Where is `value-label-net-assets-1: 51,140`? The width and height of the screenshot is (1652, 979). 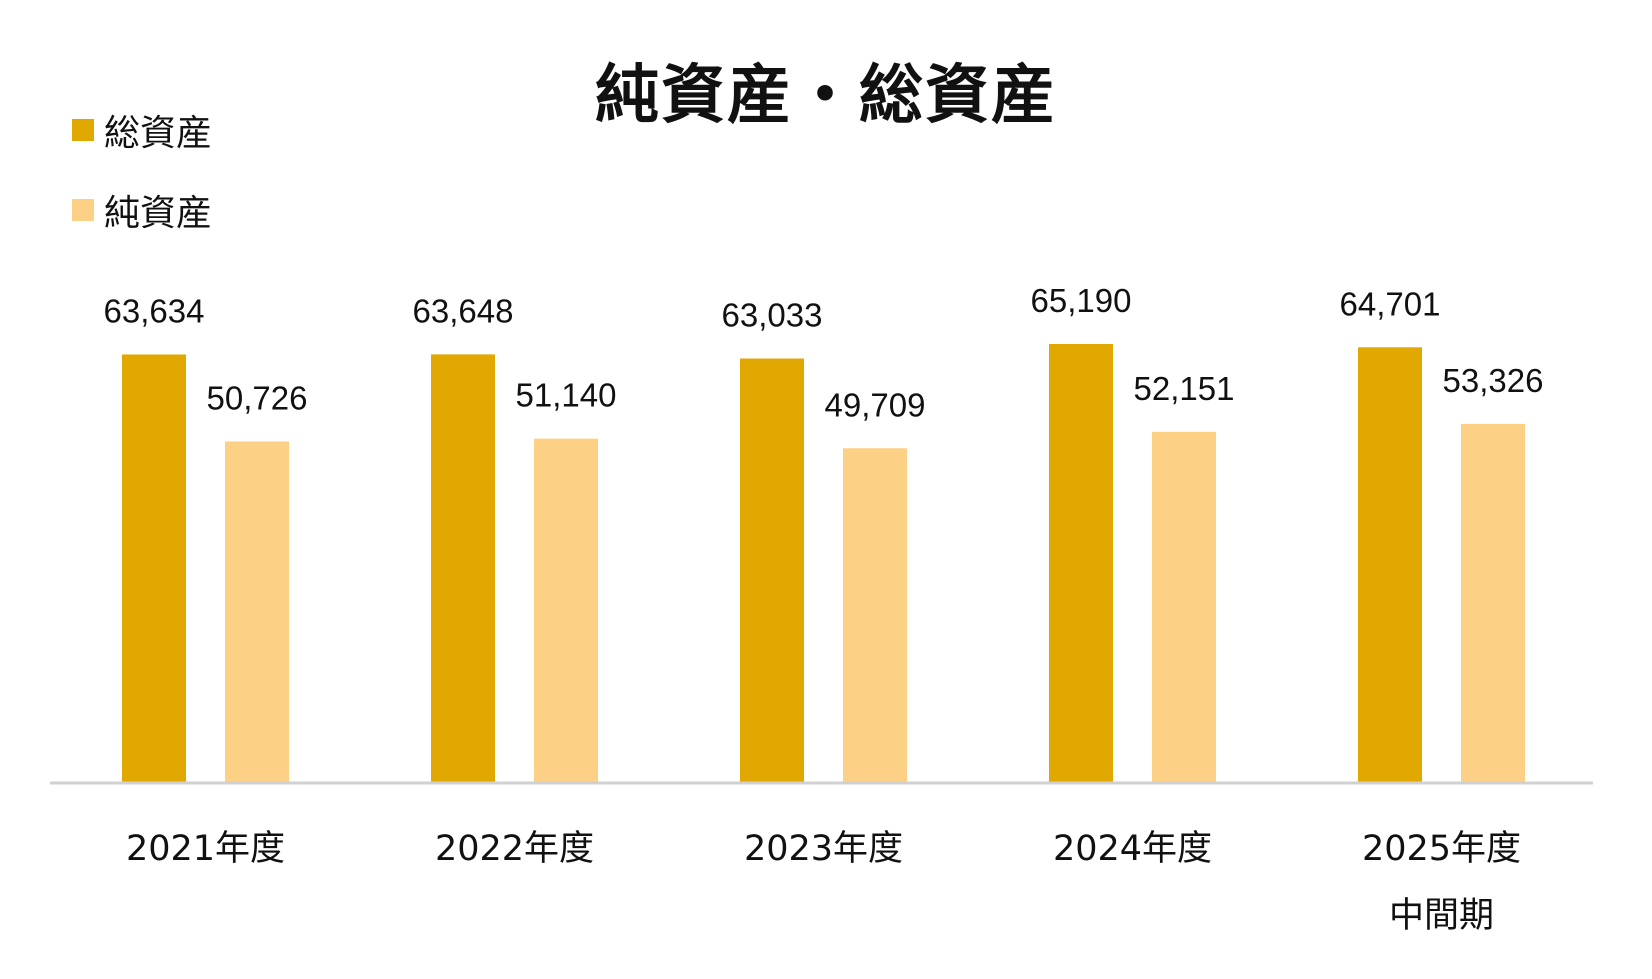 value-label-net-assets-1: 51,140 is located at coordinates (566, 395).